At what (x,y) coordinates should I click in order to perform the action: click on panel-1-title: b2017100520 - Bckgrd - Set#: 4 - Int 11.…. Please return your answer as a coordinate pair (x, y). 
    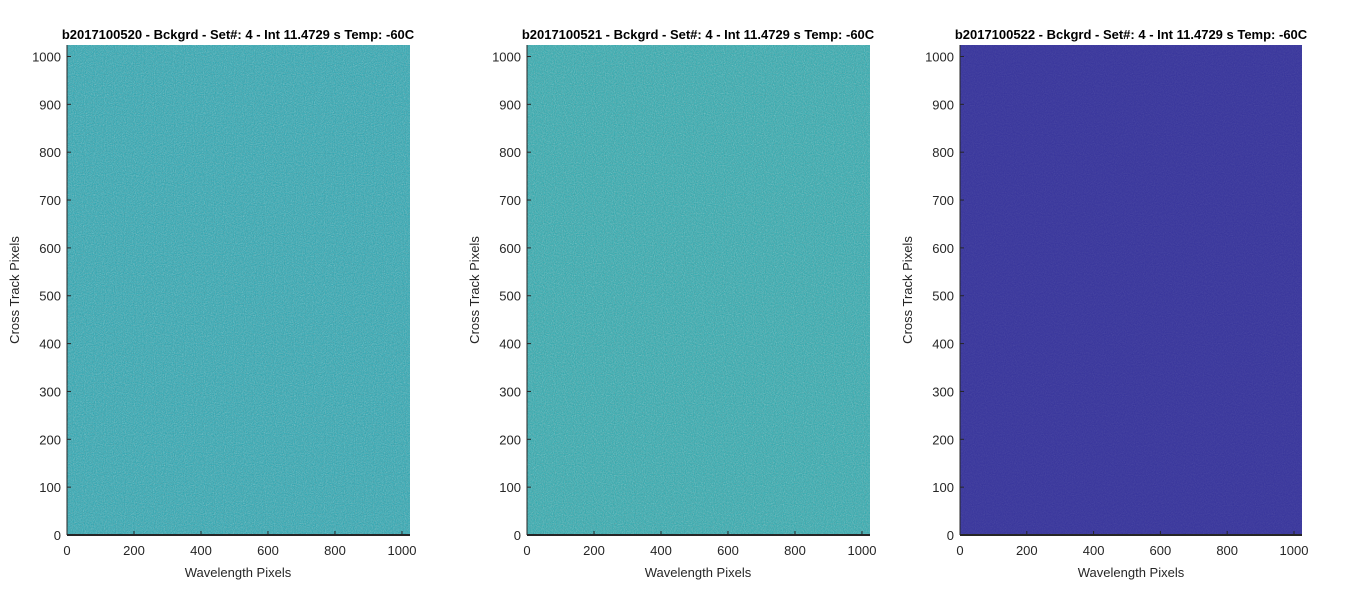
    Looking at the image, I should click on (238, 34).